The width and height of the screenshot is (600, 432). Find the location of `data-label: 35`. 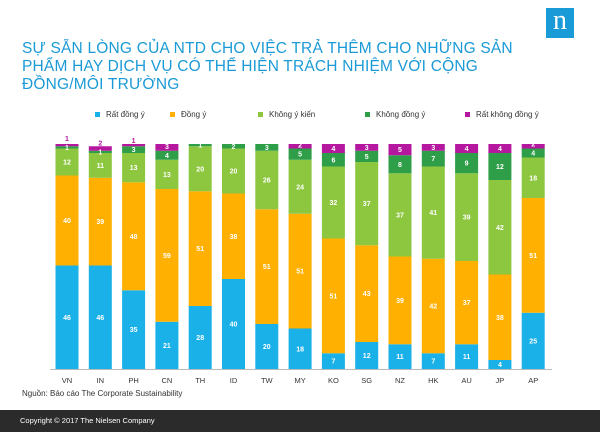

data-label: 35 is located at coordinates (134, 330).